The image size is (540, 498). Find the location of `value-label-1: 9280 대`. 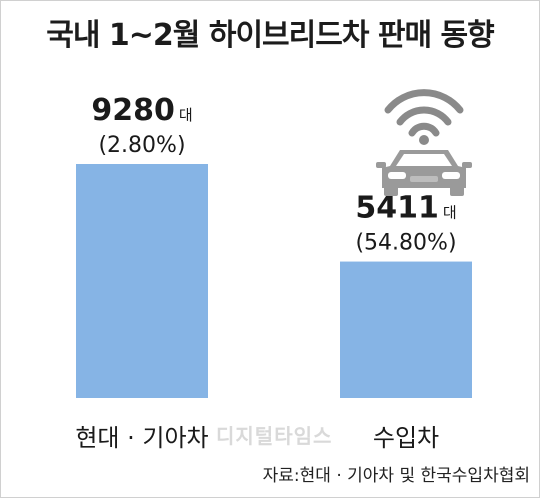

value-label-1: 9280 대 is located at coordinates (141, 110).